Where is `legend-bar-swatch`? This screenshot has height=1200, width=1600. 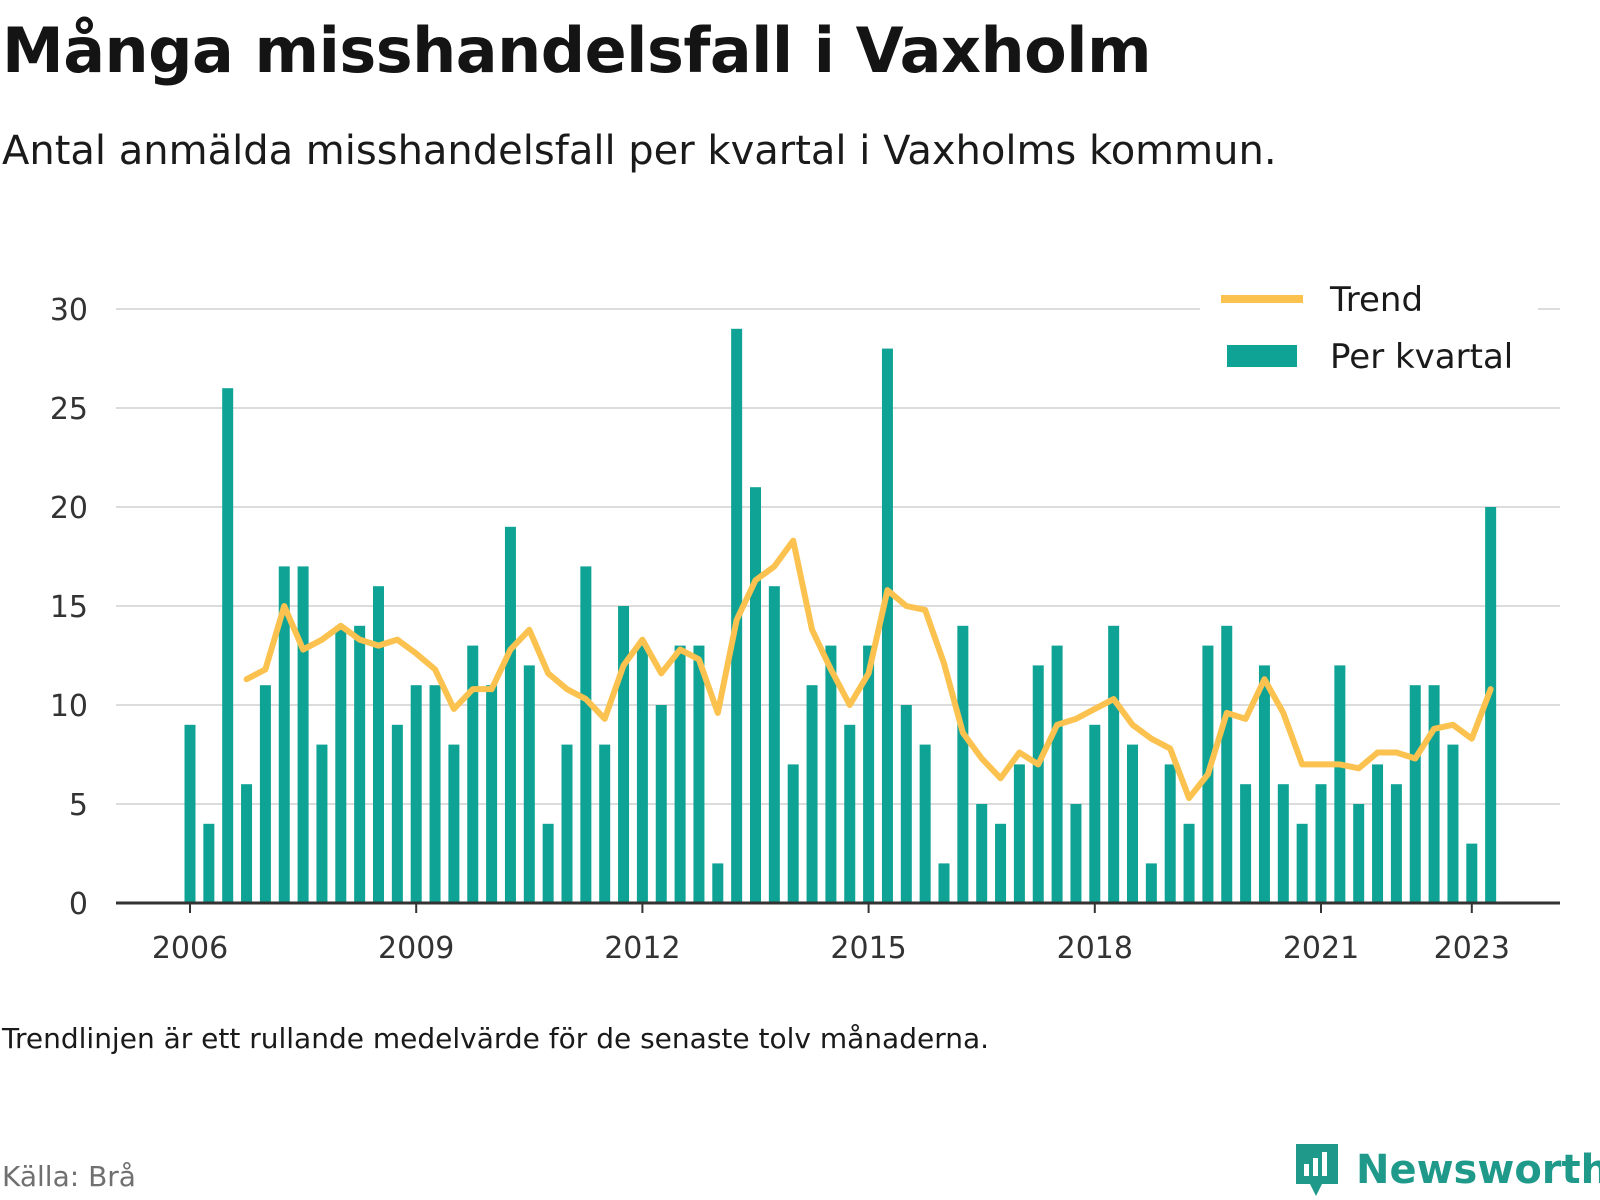
legend-bar-swatch is located at coordinates (1262, 356).